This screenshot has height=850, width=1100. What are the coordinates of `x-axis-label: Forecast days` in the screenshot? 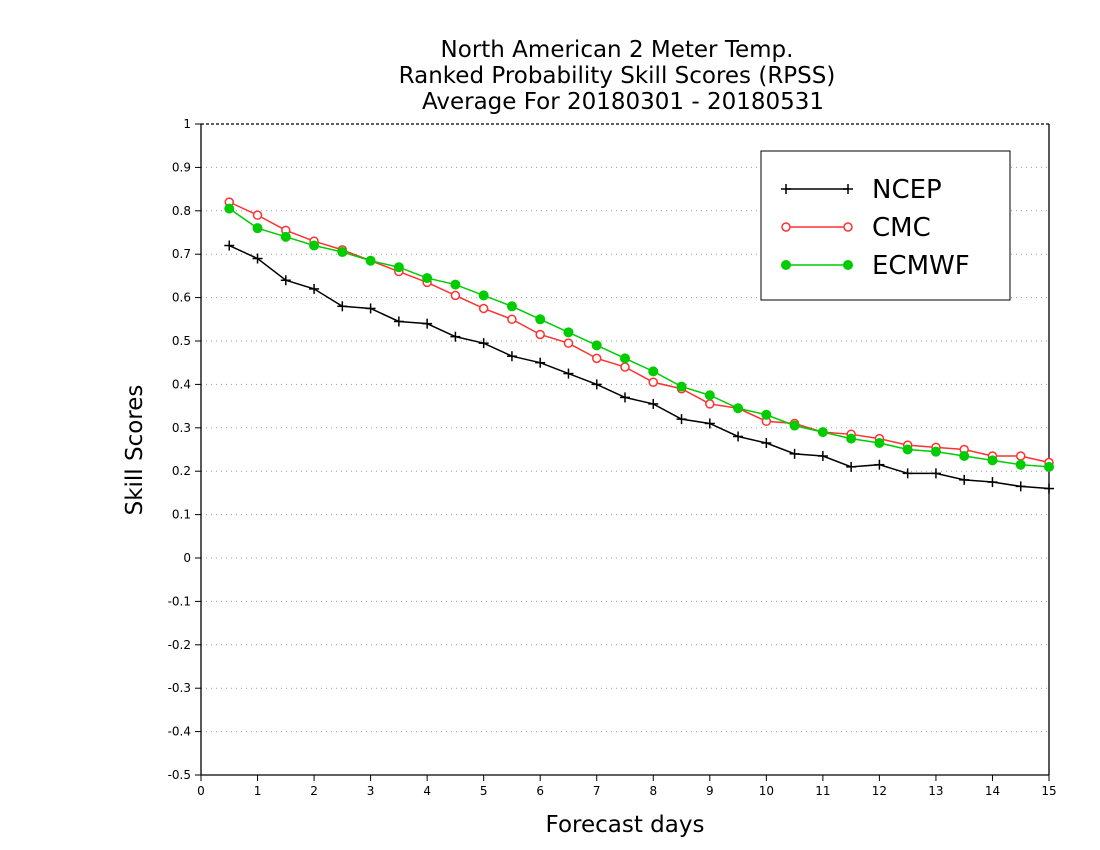 It's located at (625, 825).